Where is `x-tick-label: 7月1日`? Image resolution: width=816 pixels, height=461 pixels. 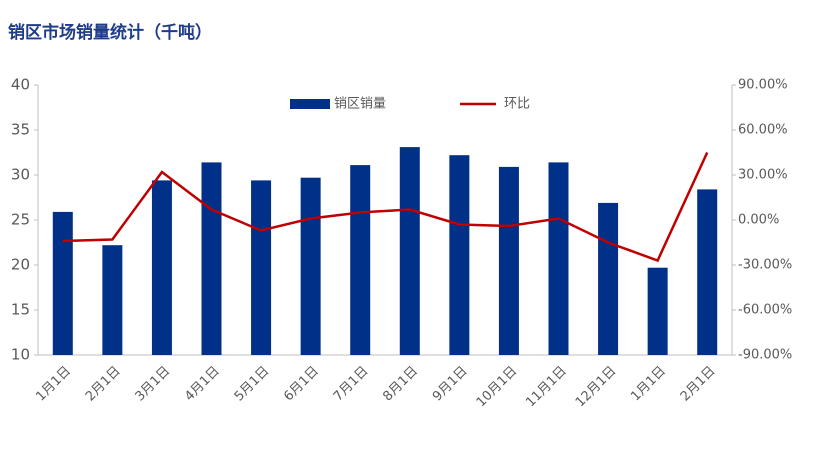 x-tick-label: 7月1日 is located at coordinates (351, 384).